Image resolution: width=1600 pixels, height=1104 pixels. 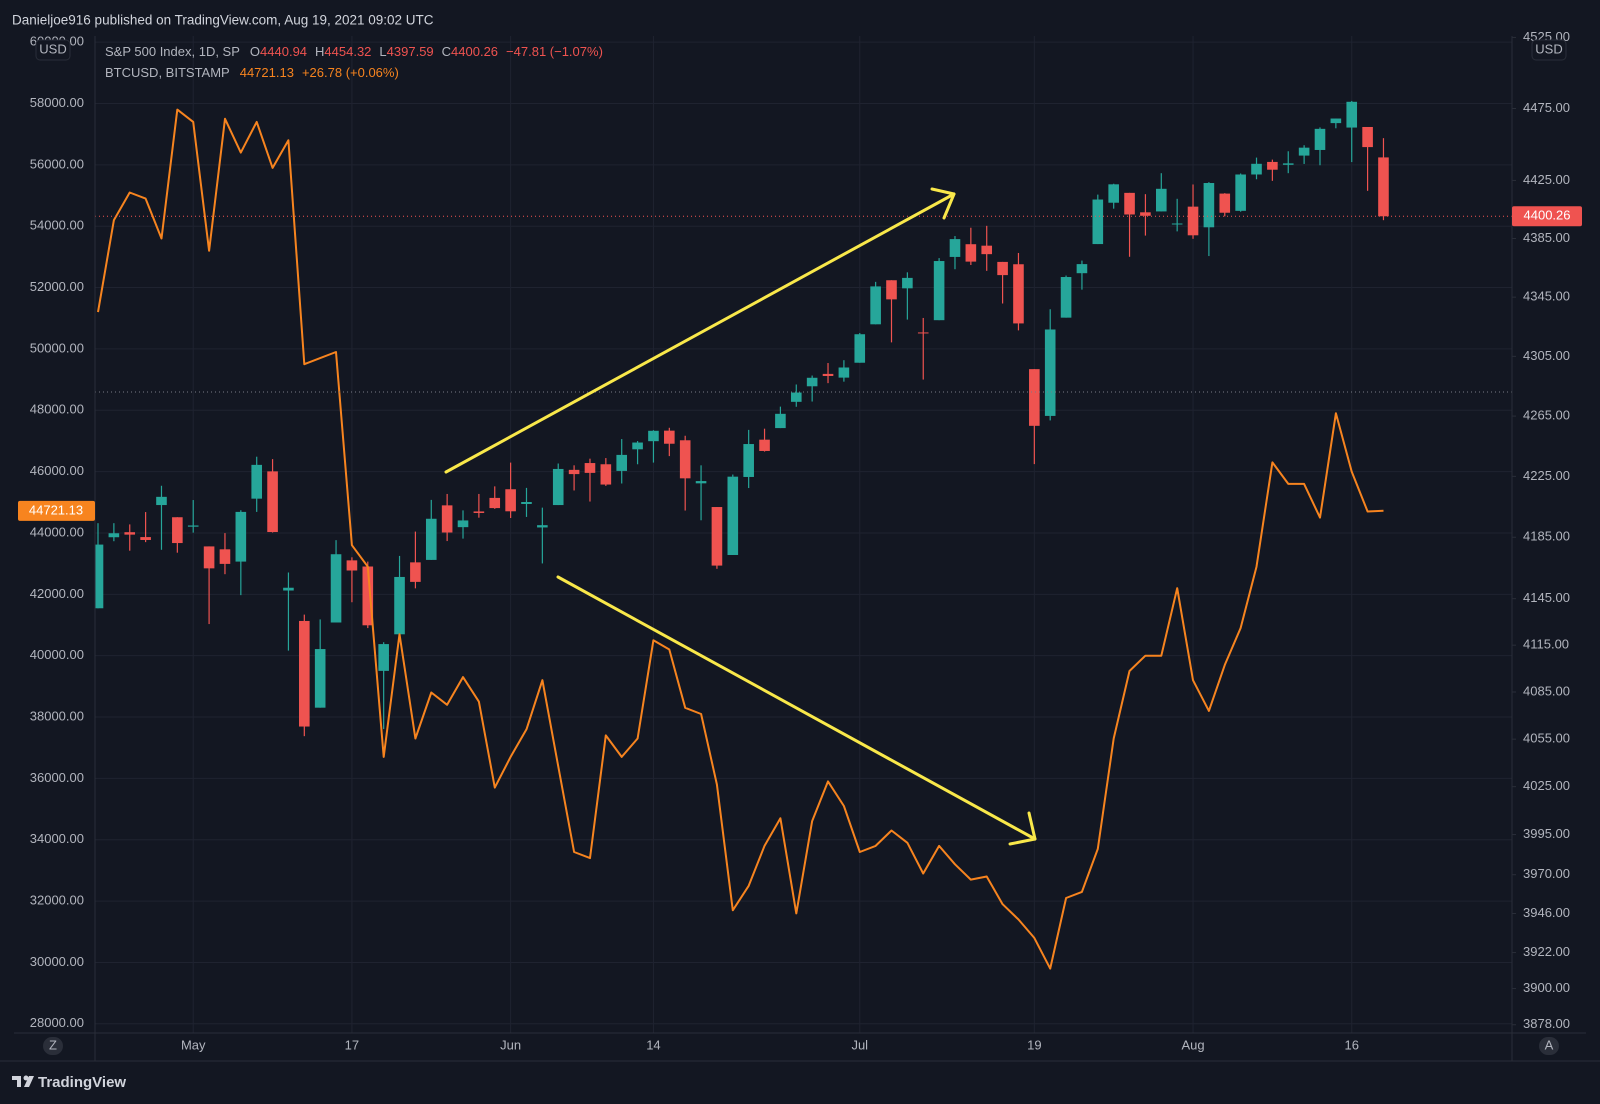 What do you see at coordinates (554, 51) in the screenshot?
I see `legend-change: −47.81 (−1.07%)` at bounding box center [554, 51].